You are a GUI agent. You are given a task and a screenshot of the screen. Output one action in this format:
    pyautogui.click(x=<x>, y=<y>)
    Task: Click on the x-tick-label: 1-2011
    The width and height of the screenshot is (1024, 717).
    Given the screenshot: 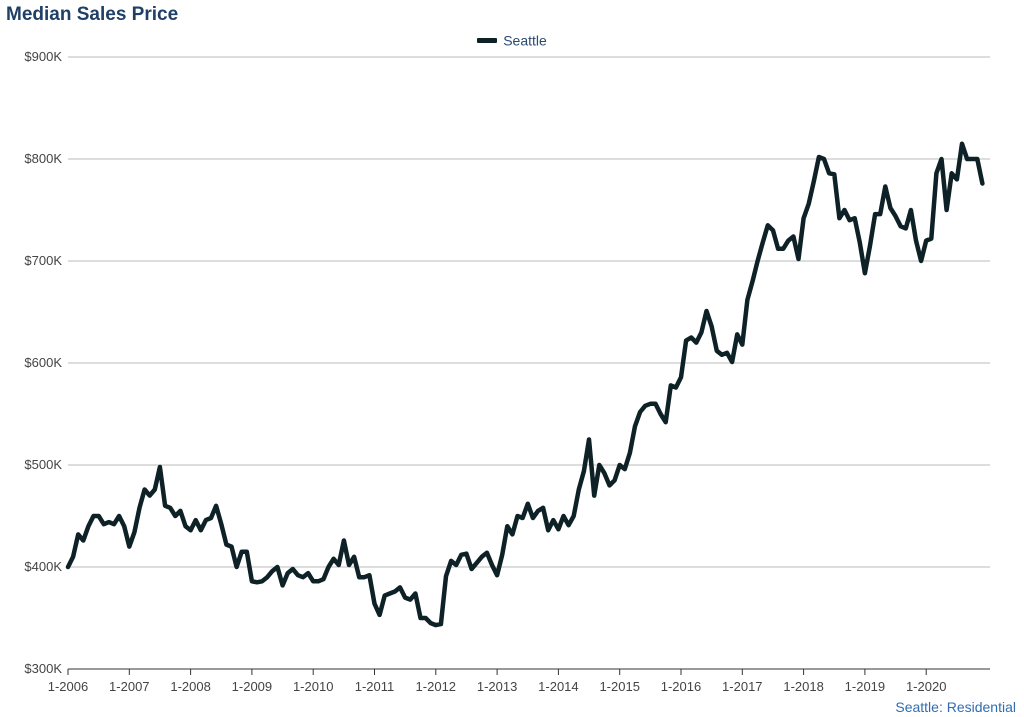 What is the action you would take?
    pyautogui.click(x=375, y=686)
    